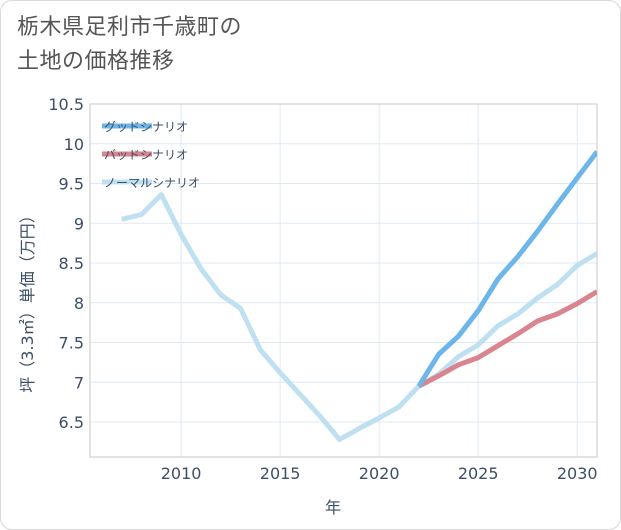 The image size is (621, 530). Describe the element at coordinates (71, 343) in the screenshot. I see `y-tick-label: 7.5` at that location.